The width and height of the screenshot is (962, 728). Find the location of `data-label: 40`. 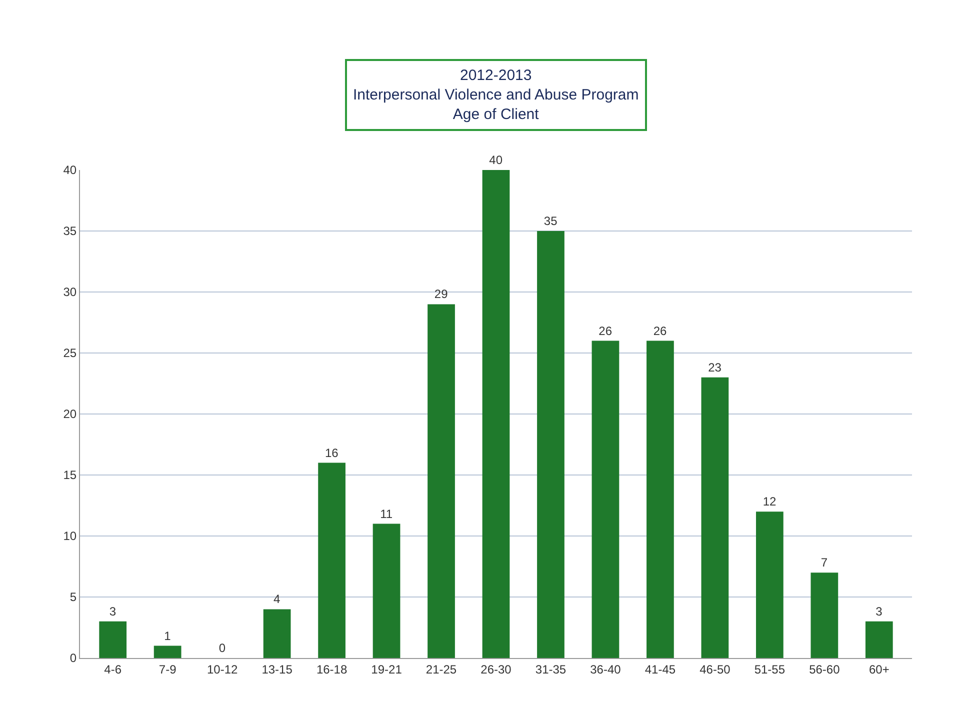

data-label: 40 is located at coordinates (496, 160).